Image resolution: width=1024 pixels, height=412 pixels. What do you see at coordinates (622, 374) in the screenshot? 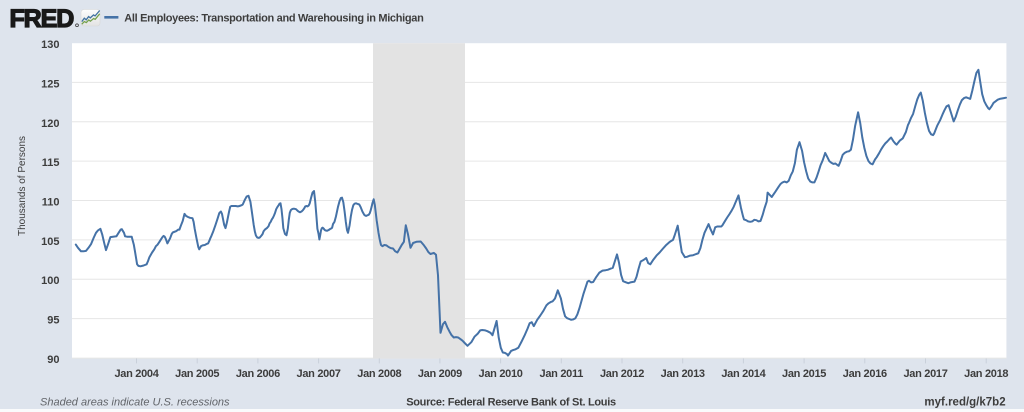
I see `svg-text: Jan 2012` at bounding box center [622, 374].